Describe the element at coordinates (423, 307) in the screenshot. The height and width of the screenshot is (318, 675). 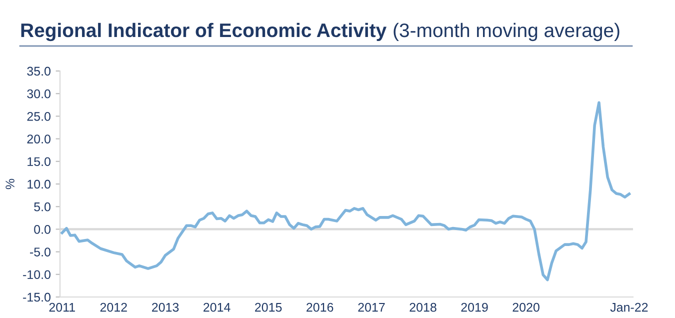
I see `x-tick-label: 2018` at that location.